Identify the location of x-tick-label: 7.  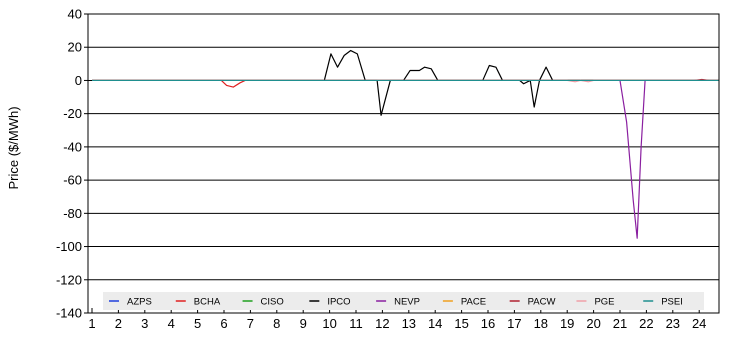
(250, 323).